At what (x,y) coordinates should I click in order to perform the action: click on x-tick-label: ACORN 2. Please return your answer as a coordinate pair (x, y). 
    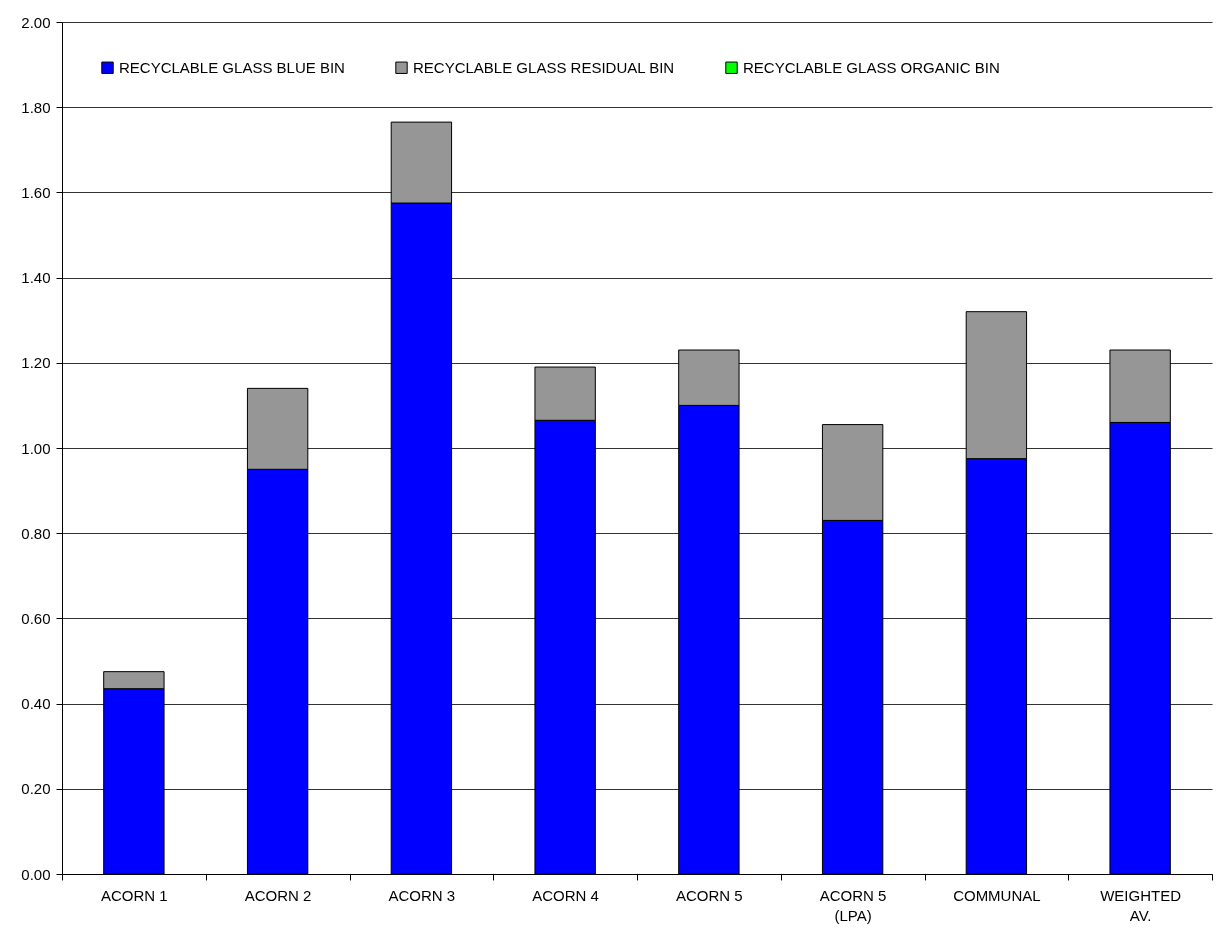
    Looking at the image, I should click on (278, 895).